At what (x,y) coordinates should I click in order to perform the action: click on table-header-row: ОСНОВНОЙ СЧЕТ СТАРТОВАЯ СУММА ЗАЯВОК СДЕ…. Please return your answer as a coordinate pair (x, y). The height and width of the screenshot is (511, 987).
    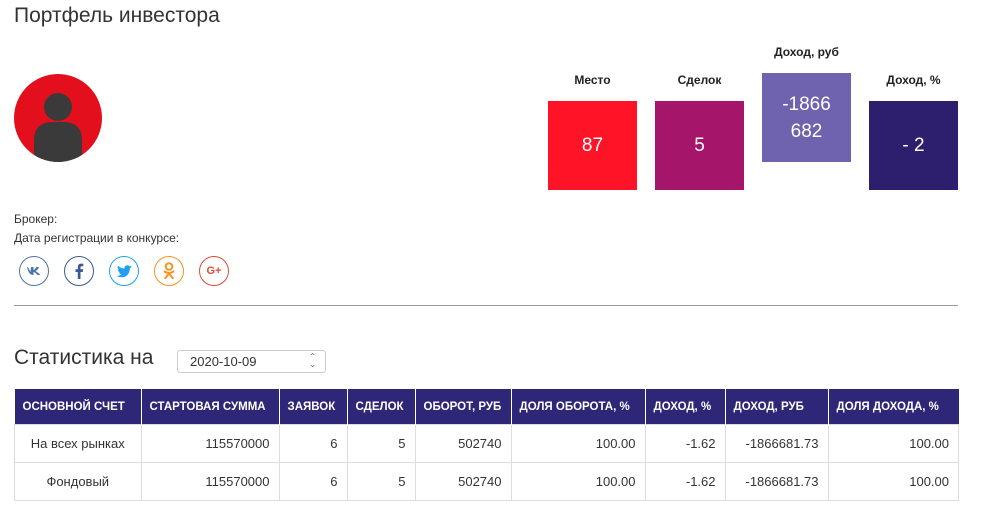
    Looking at the image, I should click on (486, 407).